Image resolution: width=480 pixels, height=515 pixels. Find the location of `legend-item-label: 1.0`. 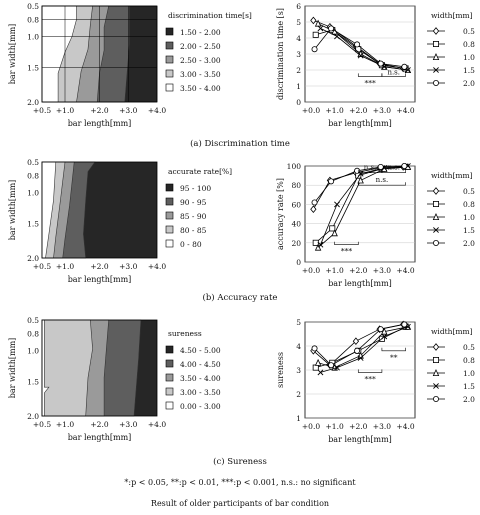

legend-item-label: 1.0 is located at coordinates (469, 217).